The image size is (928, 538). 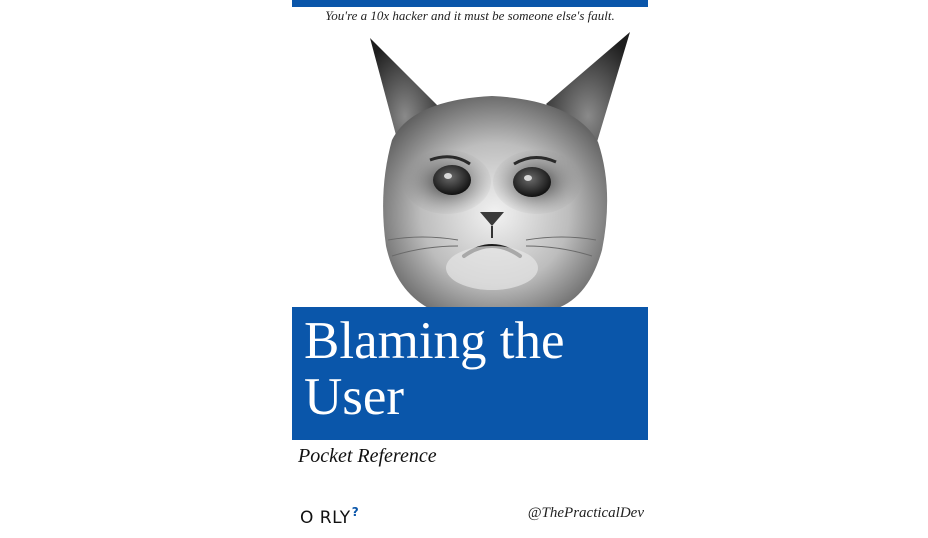 I want to click on cat-head, so click(x=495, y=203).